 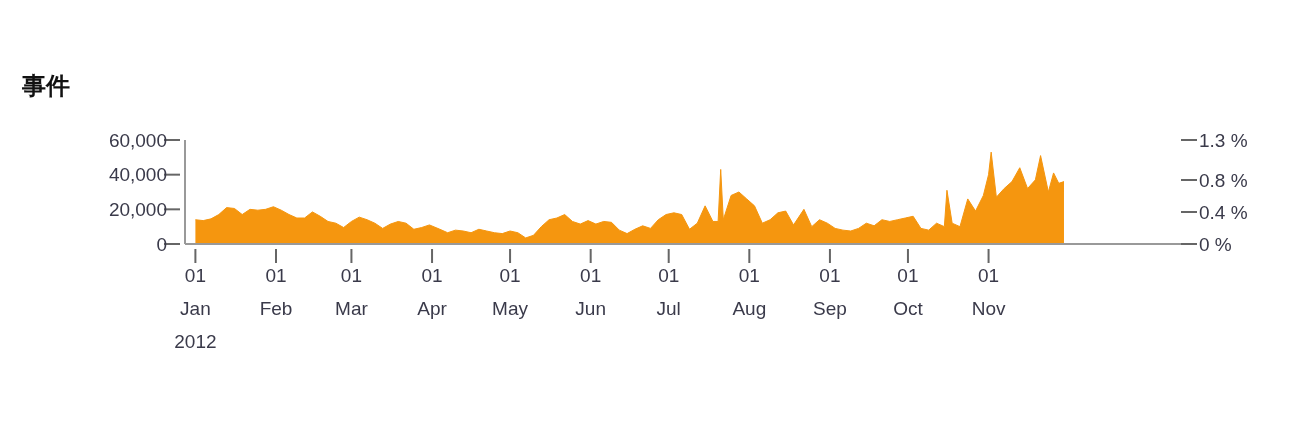 What do you see at coordinates (137, 210) in the screenshot?
I see `y-tick-label: 20,000` at bounding box center [137, 210].